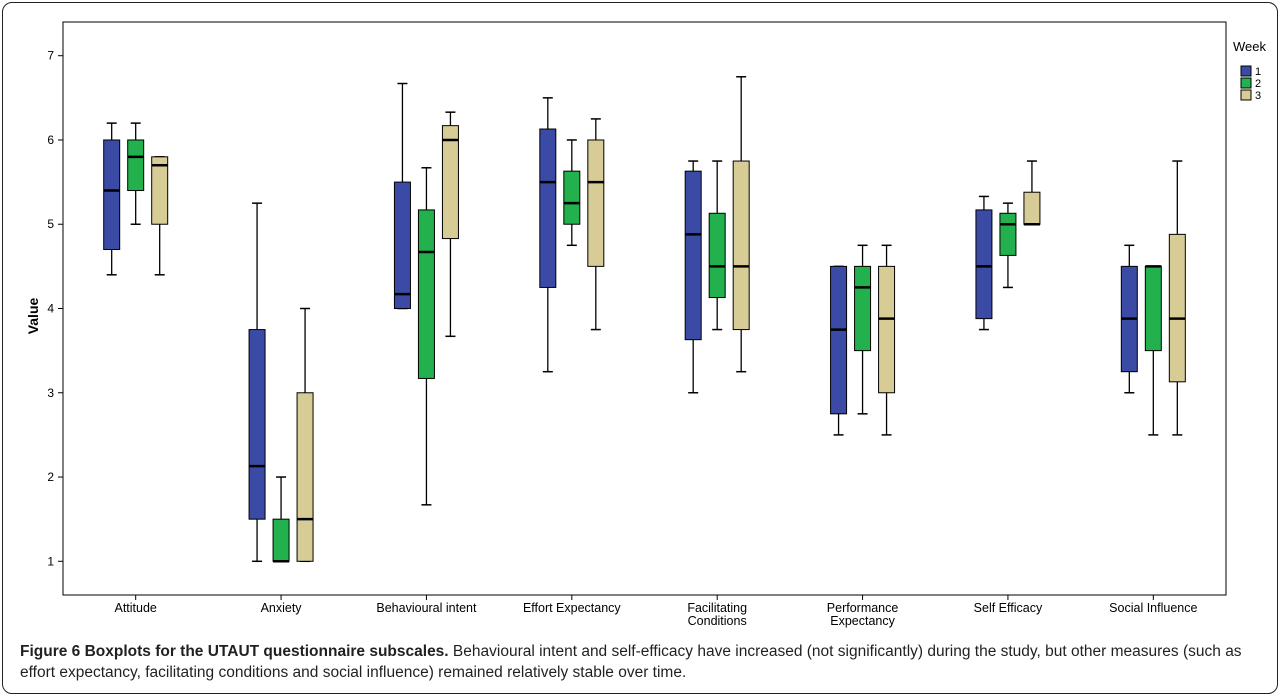 The height and width of the screenshot is (698, 1282). I want to click on x-tick-label: Performance, so click(863, 608).